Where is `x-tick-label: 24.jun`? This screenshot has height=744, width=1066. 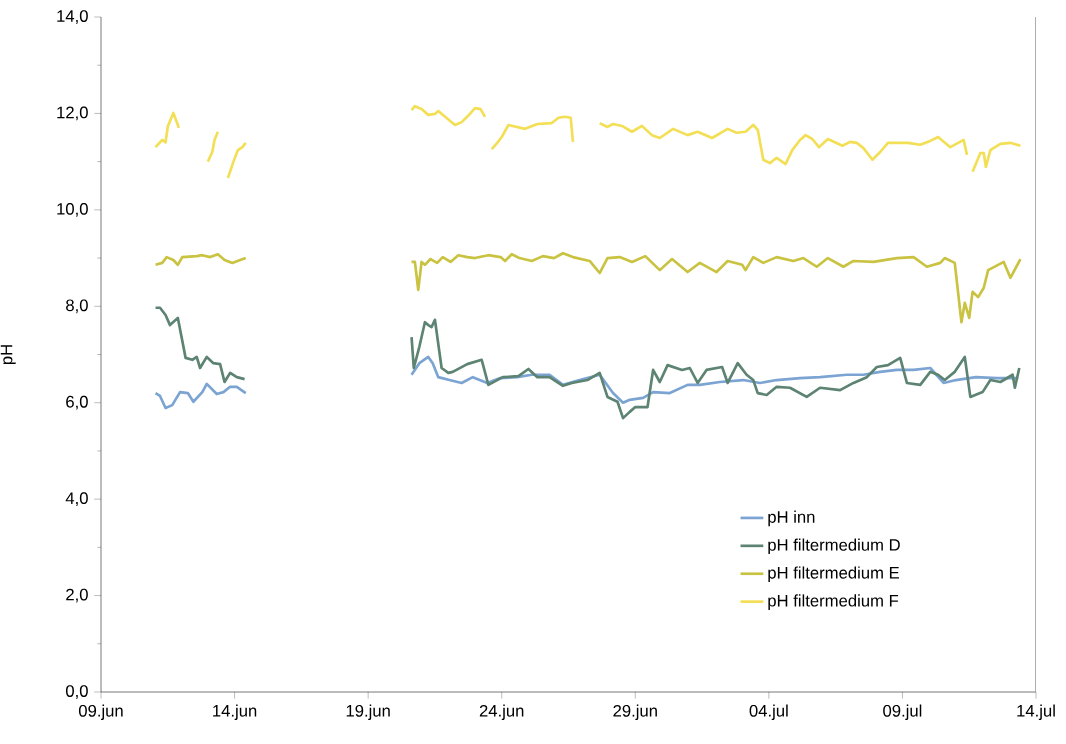 x-tick-label: 24.jun is located at coordinates (501, 712).